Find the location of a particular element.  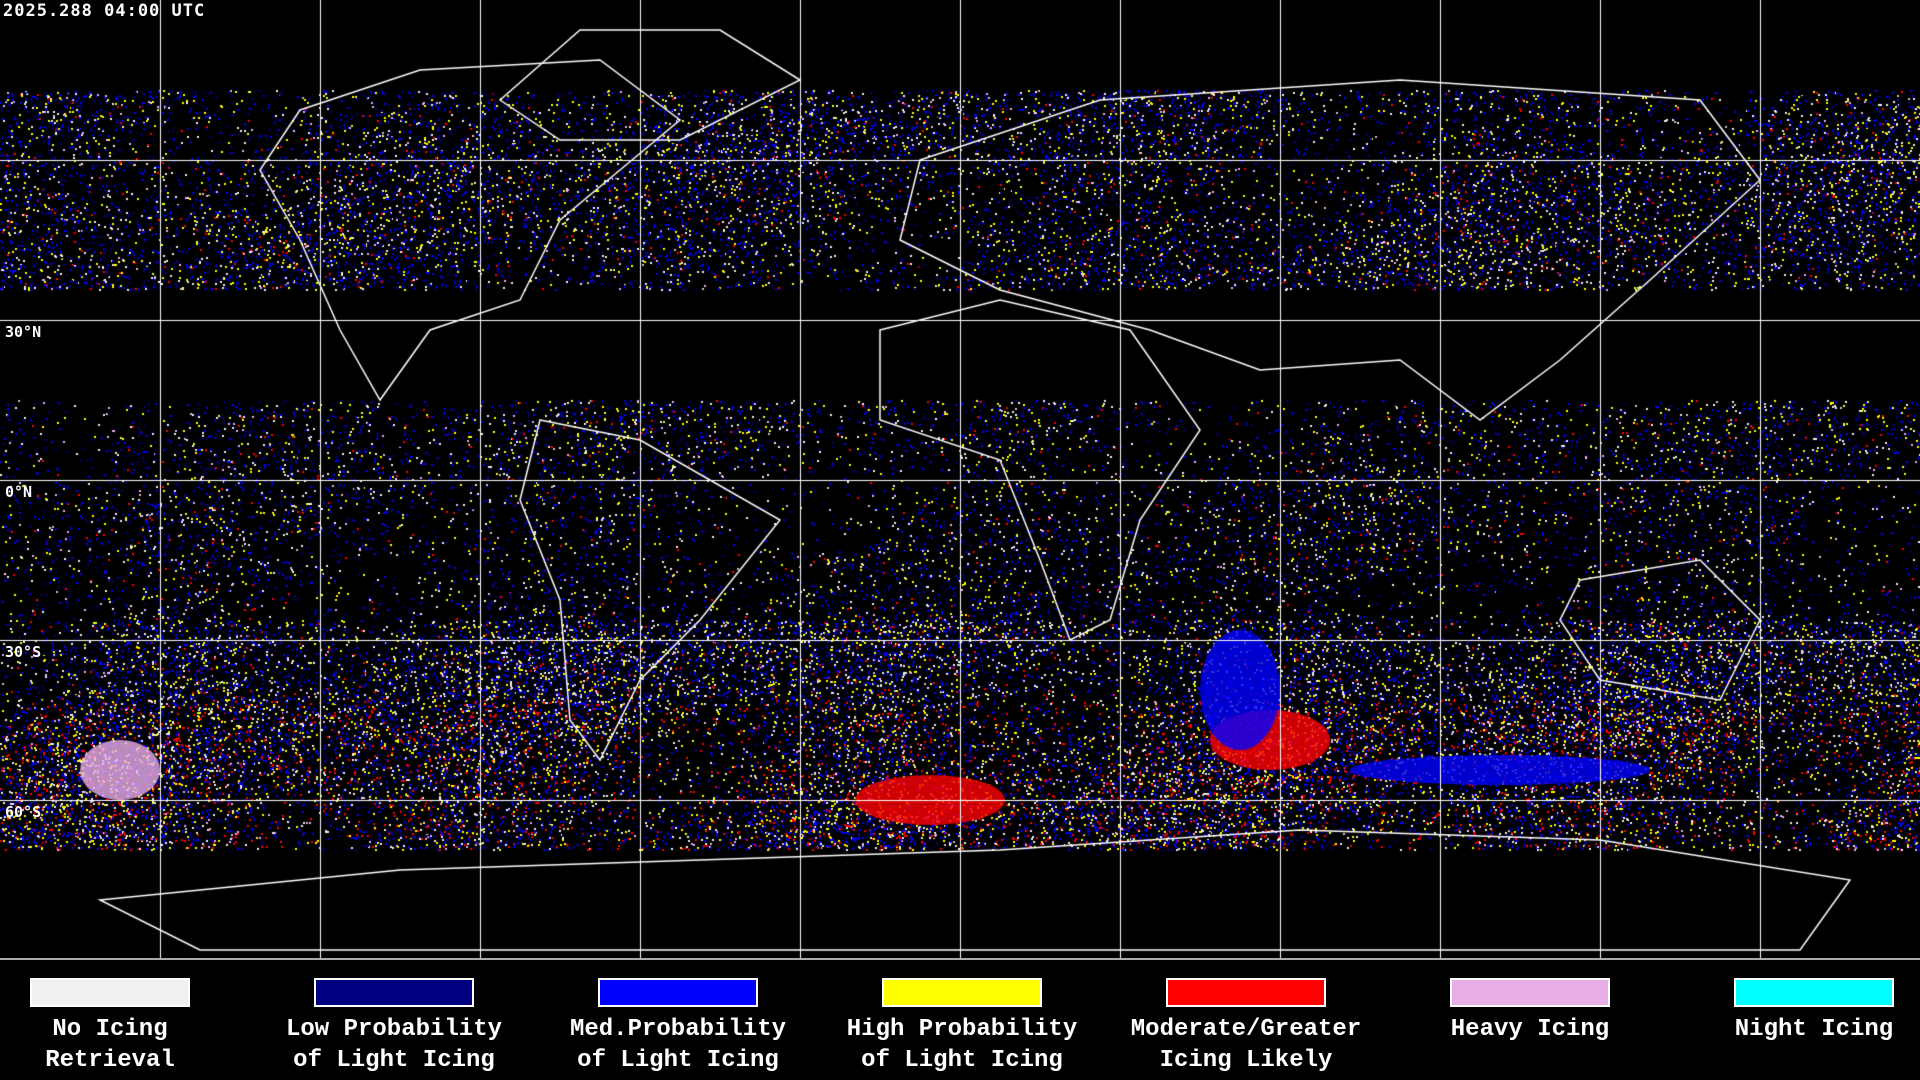

legend-label: Night Icing is located at coordinates (1814, 1029).